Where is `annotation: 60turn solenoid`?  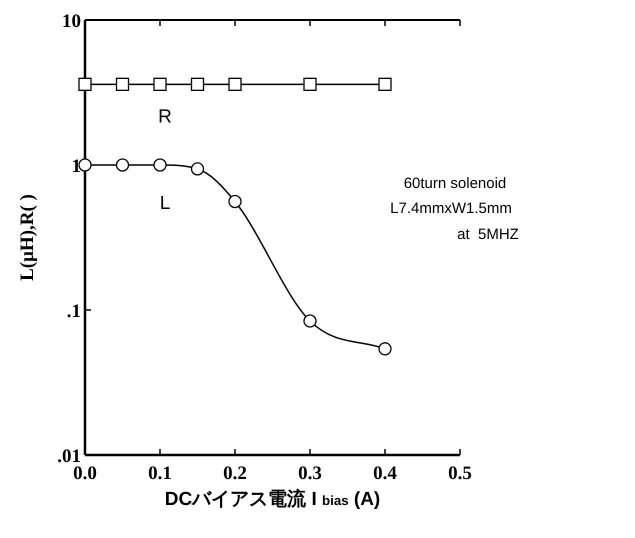
annotation: 60turn solenoid is located at coordinates (455, 183).